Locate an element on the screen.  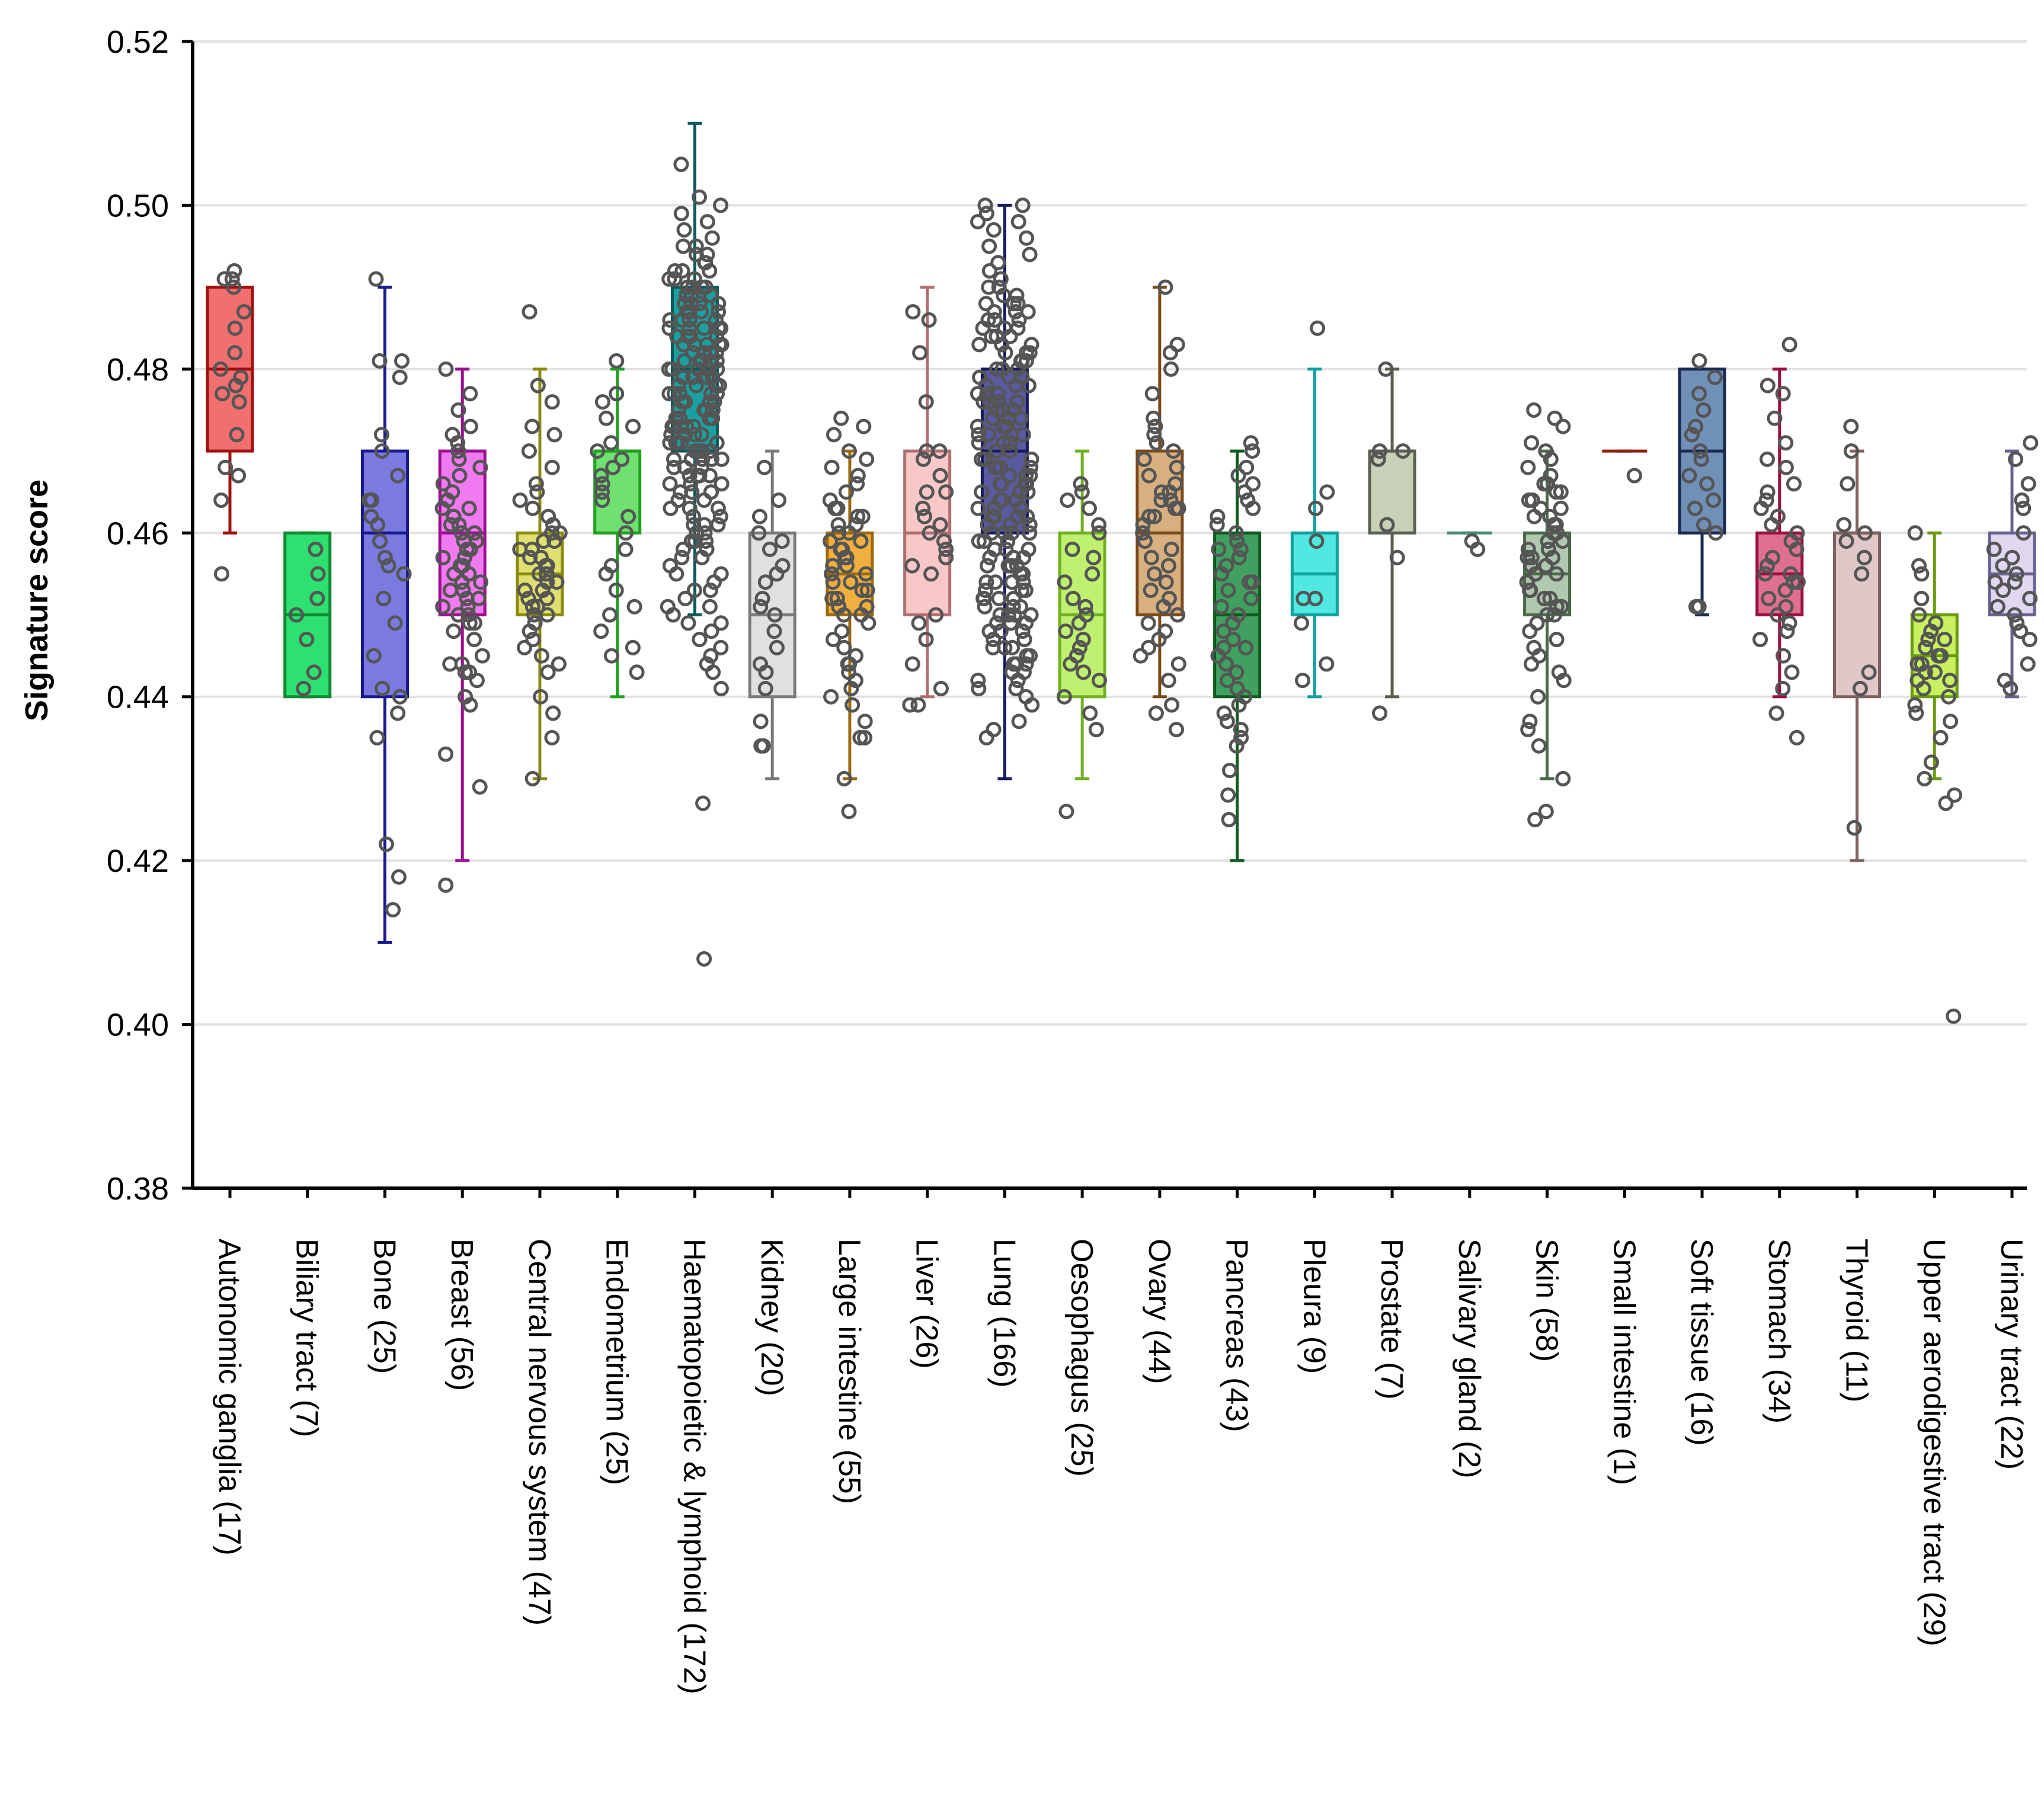
x-tick-label: Thyroid (11) is located at coordinates (1857, 1320).